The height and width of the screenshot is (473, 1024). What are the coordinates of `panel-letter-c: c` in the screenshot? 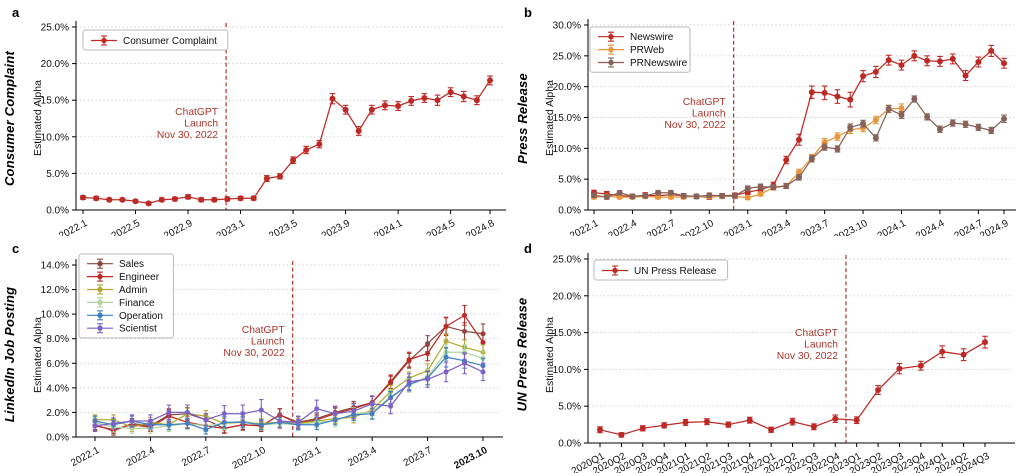 It's located at (16, 248).